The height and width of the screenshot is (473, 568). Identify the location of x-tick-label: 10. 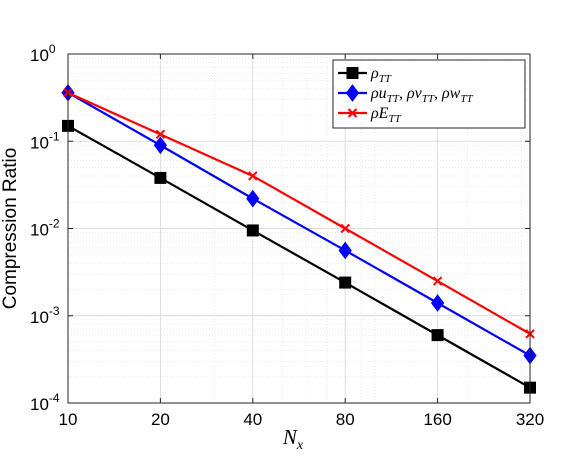
(68, 419).